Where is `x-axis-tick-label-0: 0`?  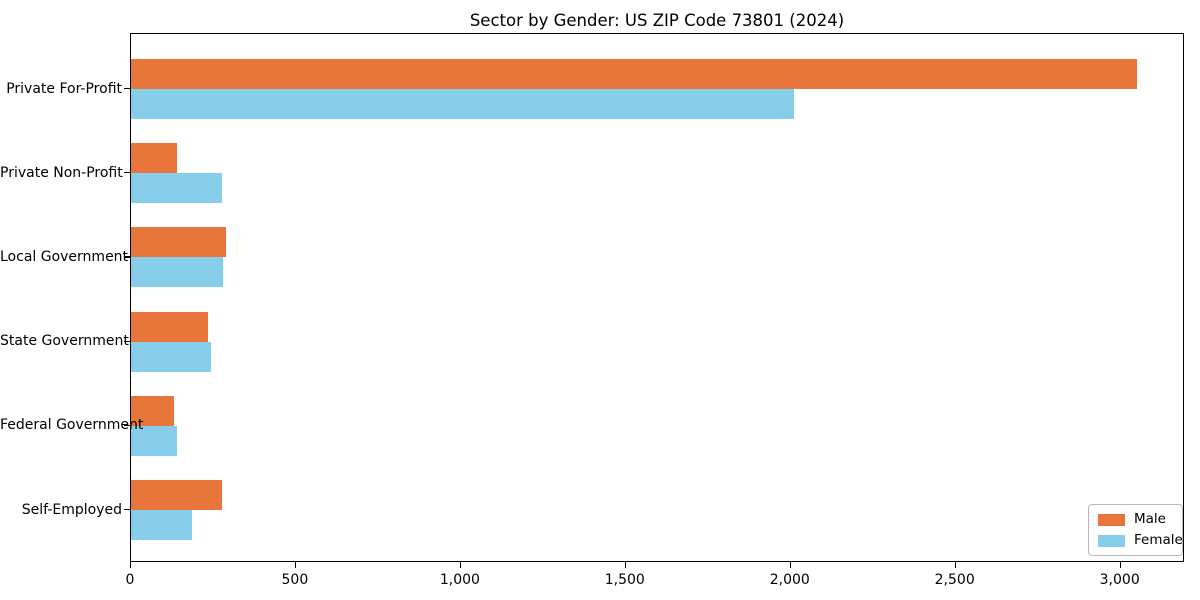
x-axis-tick-label-0: 0 is located at coordinates (130, 580).